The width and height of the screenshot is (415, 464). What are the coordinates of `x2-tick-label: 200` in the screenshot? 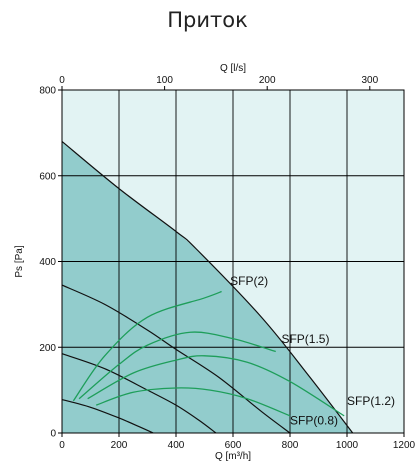 It's located at (267, 80).